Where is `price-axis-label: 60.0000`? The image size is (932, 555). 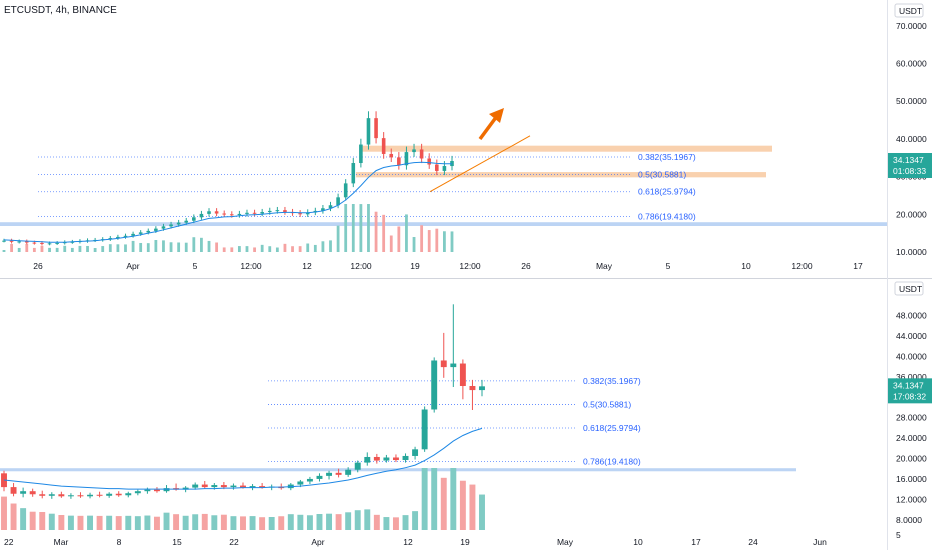
price-axis-label: 60.0000 is located at coordinates (911, 63).